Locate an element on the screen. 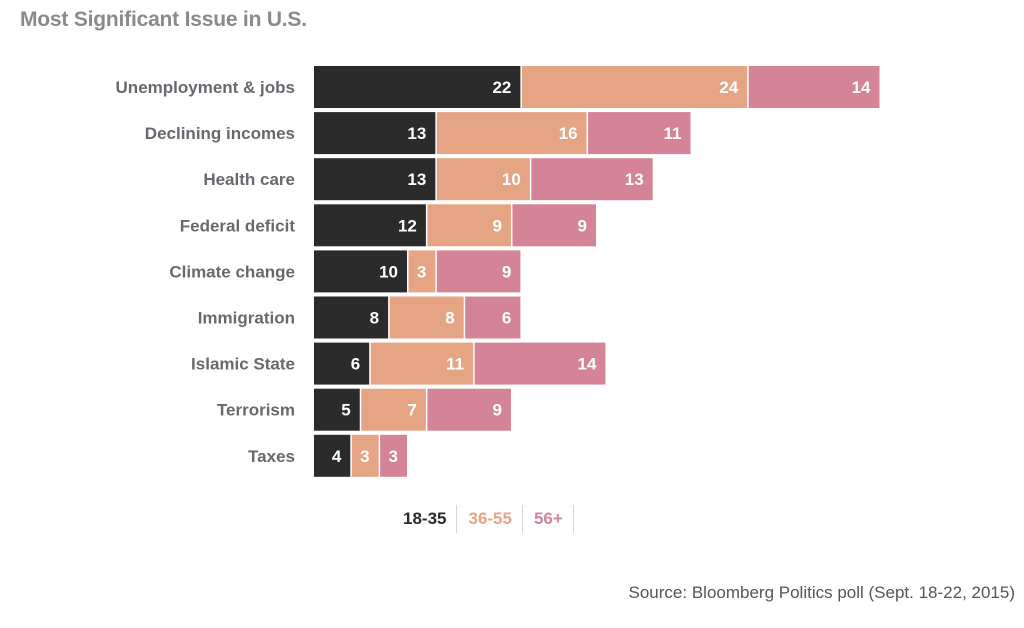 The height and width of the screenshot is (628, 1024). category-label-terrorism: Terrorism is located at coordinates (256, 410).